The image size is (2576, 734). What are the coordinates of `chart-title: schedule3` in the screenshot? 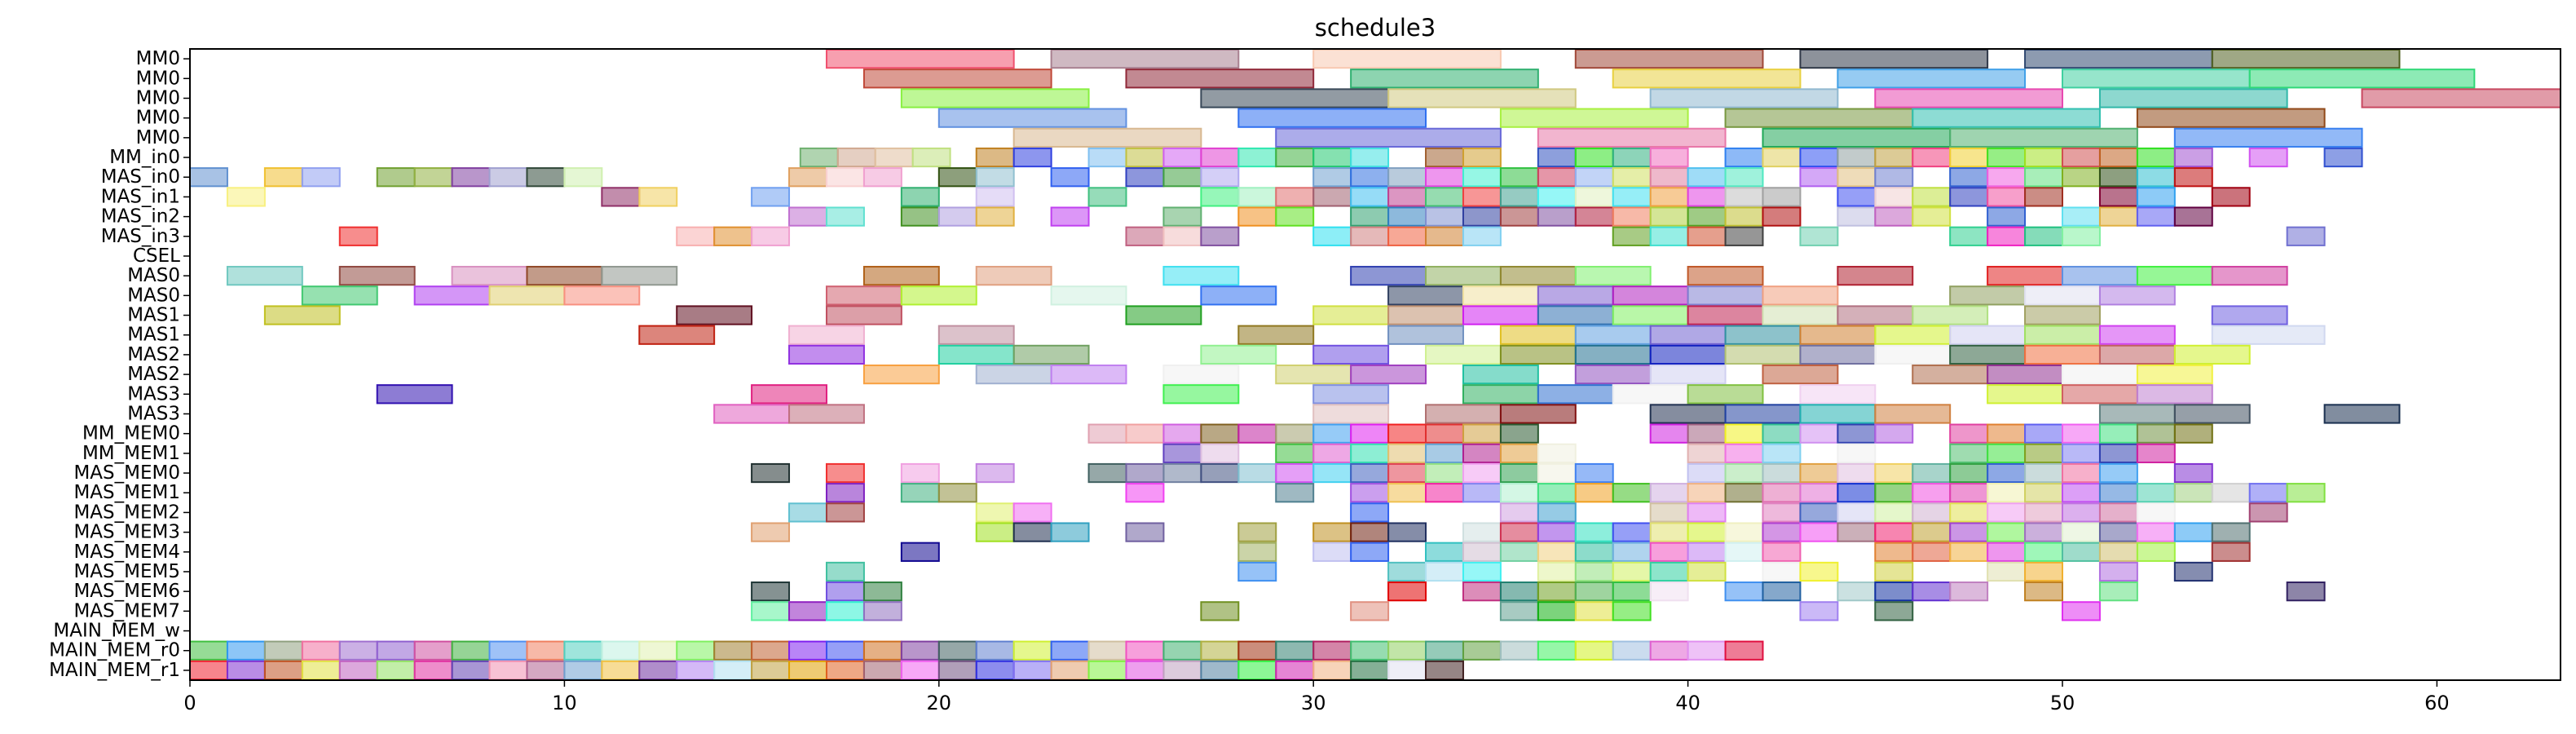 It's located at (1375, 28).